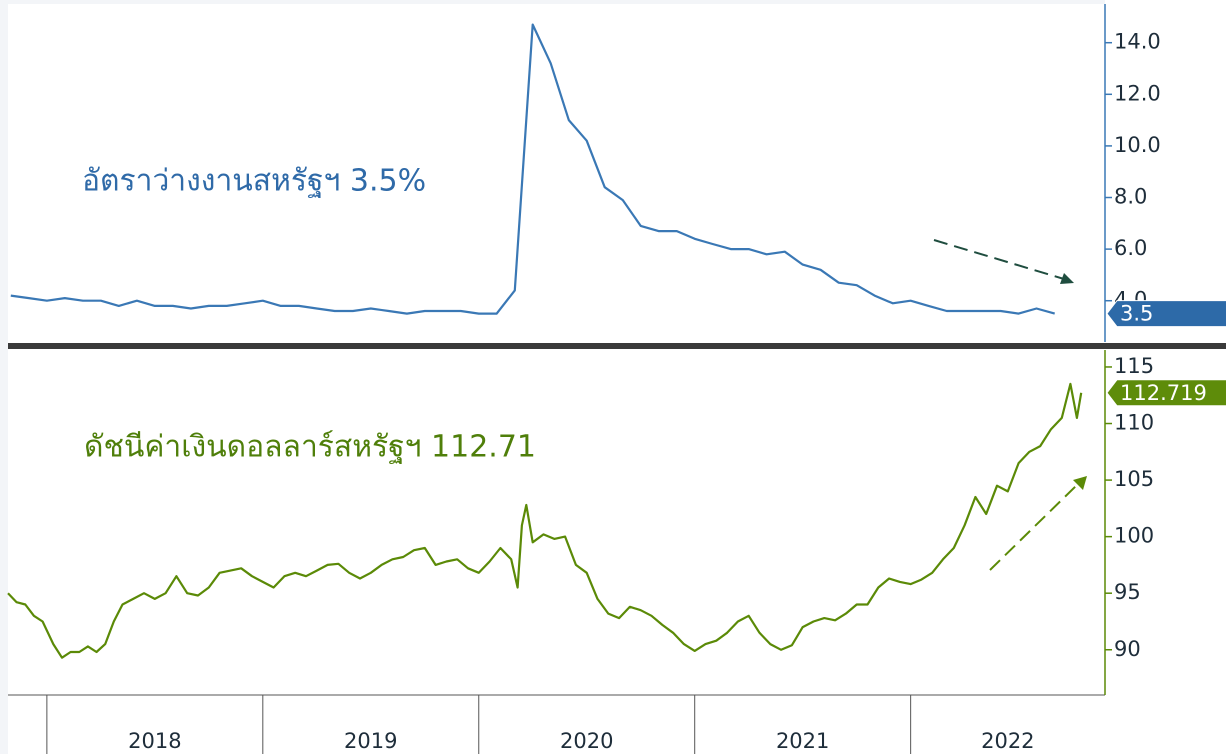 The image size is (1226, 754). What do you see at coordinates (1137, 145) in the screenshot?
I see `y-tick-label: 10.0` at bounding box center [1137, 145].